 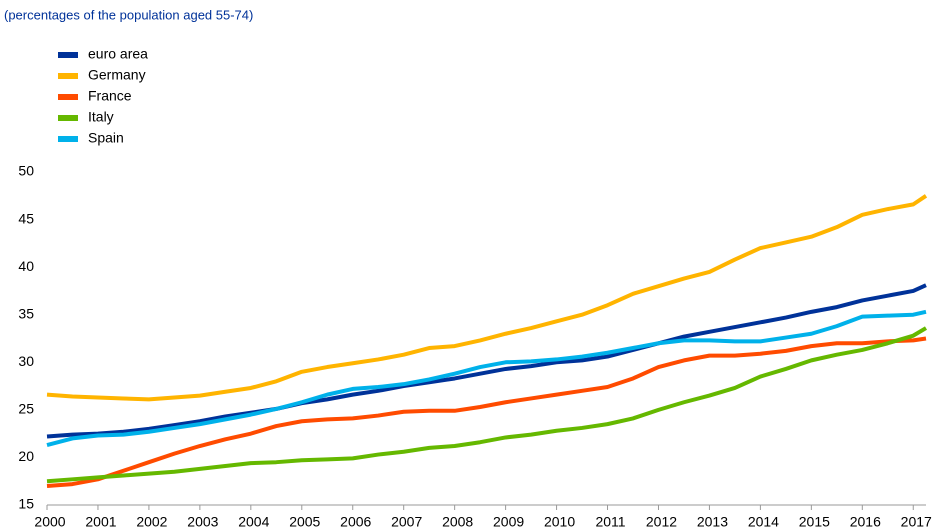 What do you see at coordinates (814, 522) in the screenshot?
I see `x-tick-label: 2015` at bounding box center [814, 522].